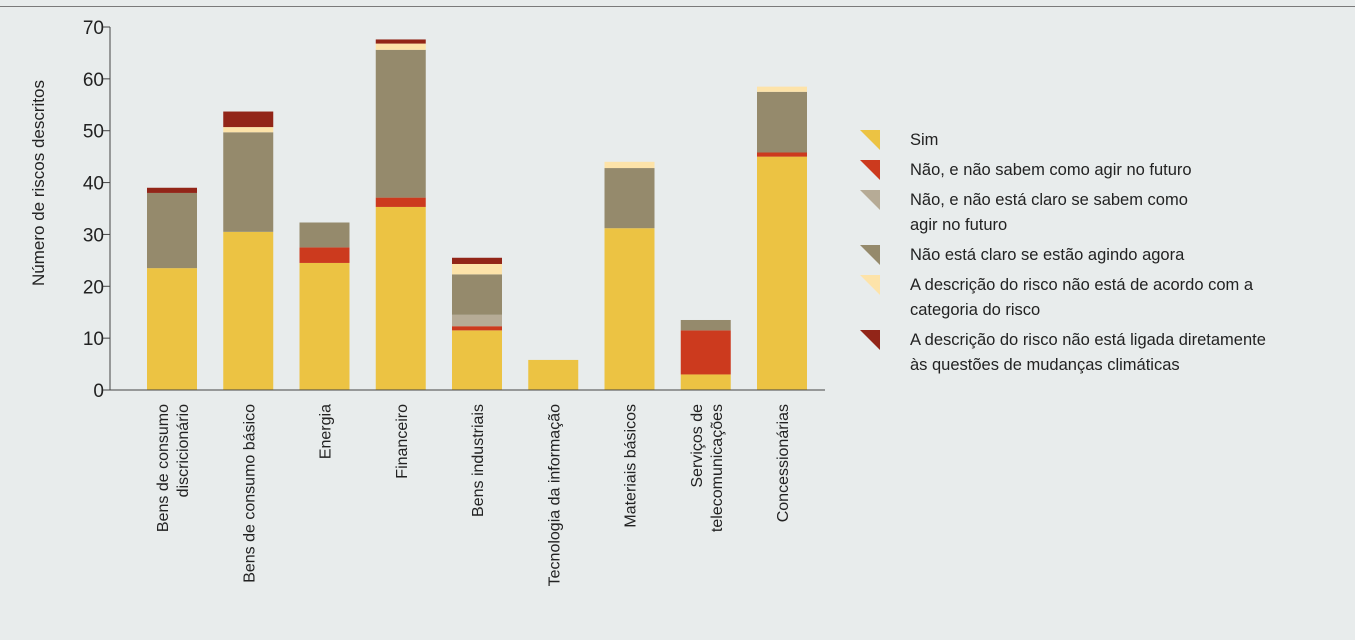 The image size is (1355, 640). I want to click on x-tick-label-line: Concessionárias, so click(783, 463).